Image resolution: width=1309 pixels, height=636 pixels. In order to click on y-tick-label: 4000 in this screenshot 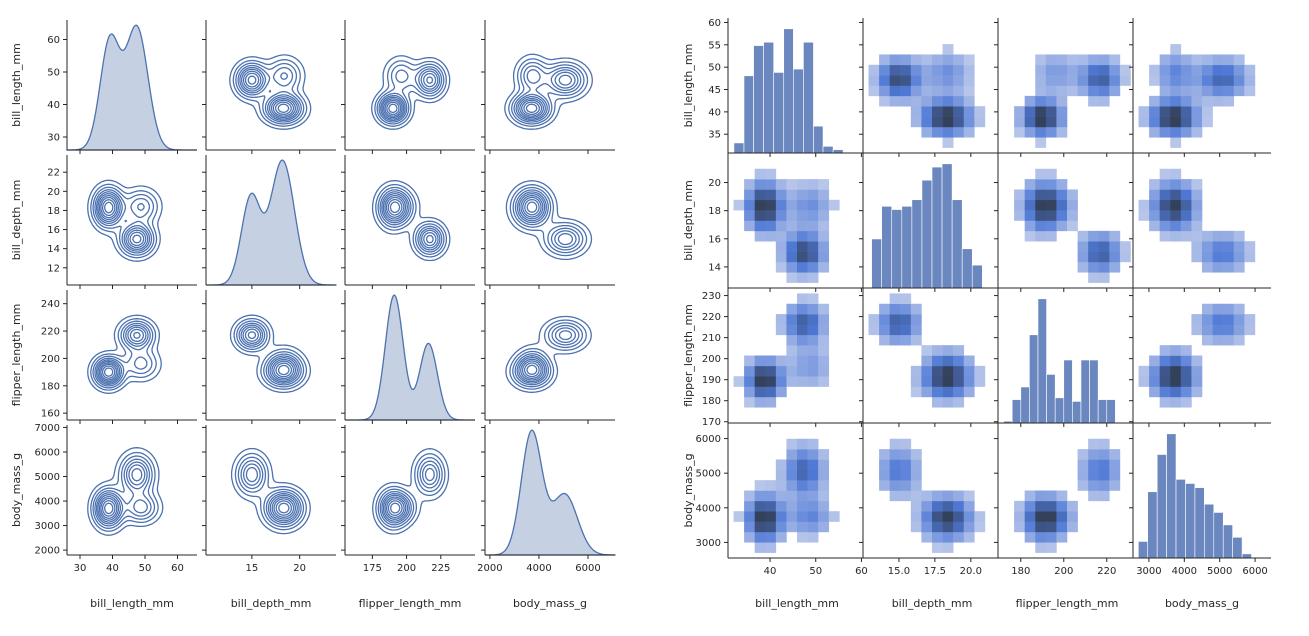, I will do `click(708, 508)`.